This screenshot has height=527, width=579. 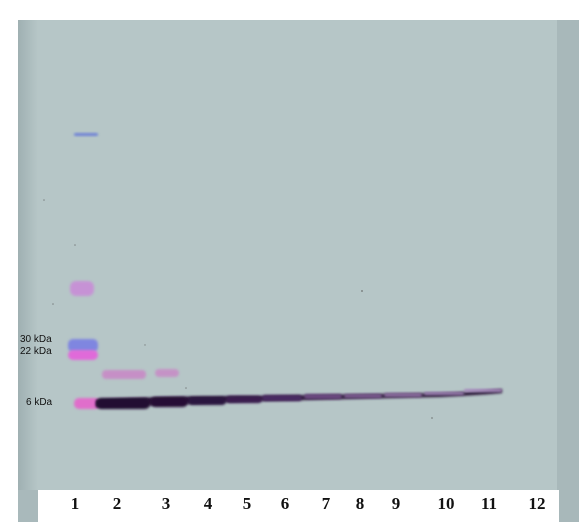 I want to click on ladder-band-top, so click(x=86, y=134).